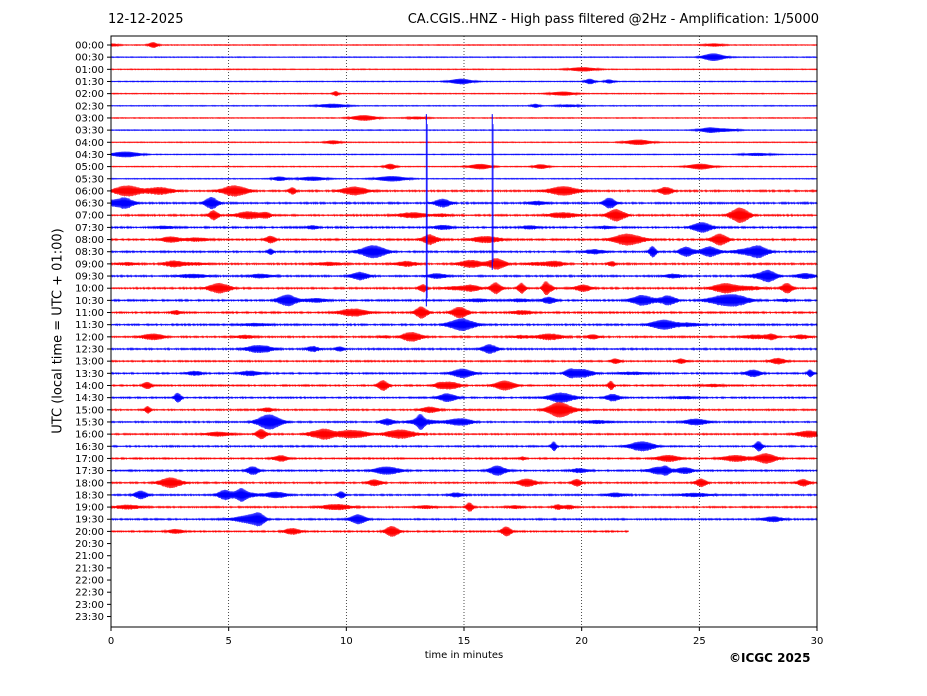 Image resolution: width=927 pixels, height=696 pixels. Describe the element at coordinates (58, 331) in the screenshot. I see `y-axis-label: UTC (local time = UTC + 01:00)` at that location.